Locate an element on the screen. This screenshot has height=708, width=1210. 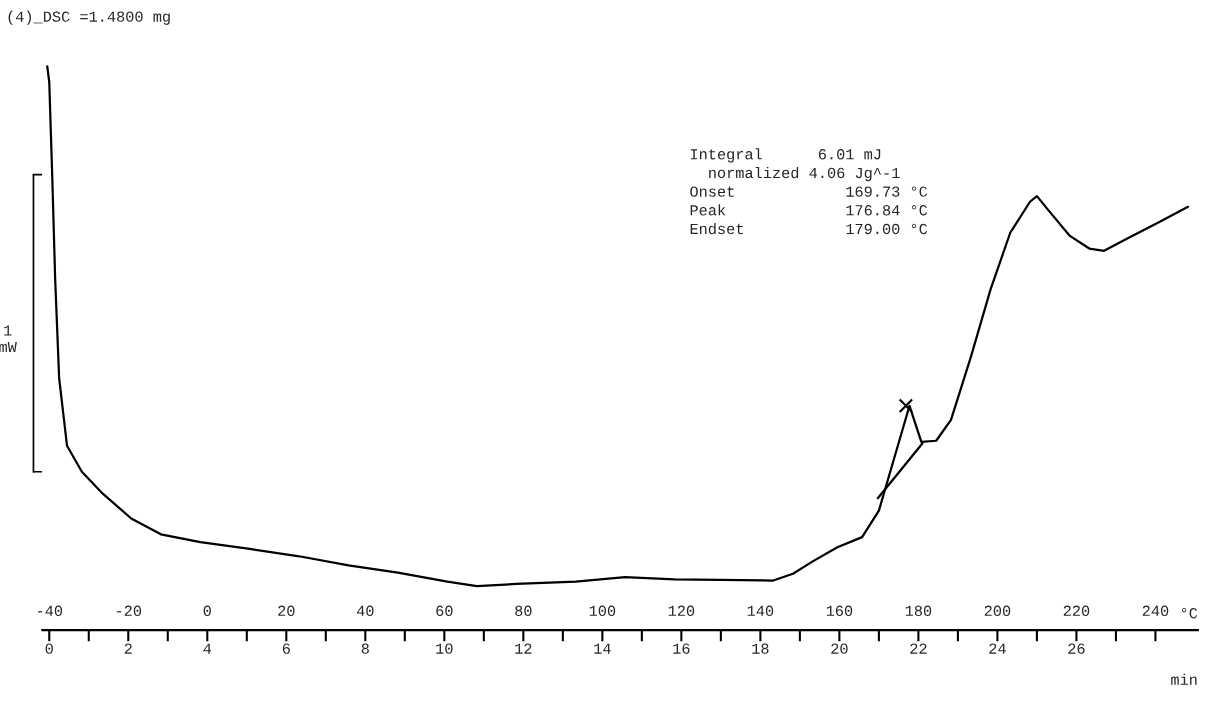
x2-tick-label: 10 is located at coordinates (444, 648).